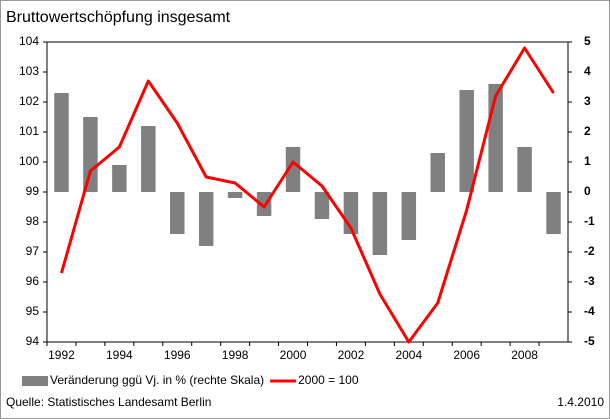 The width and height of the screenshot is (610, 419). What do you see at coordinates (587, 71) in the screenshot?
I see `y2-tick-label: 4` at bounding box center [587, 71].